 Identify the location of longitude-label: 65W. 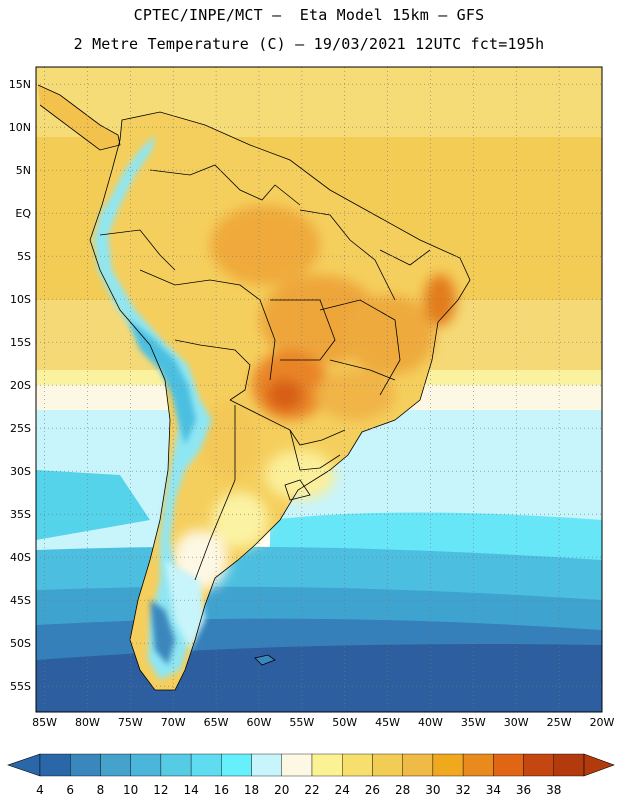
(216, 722).